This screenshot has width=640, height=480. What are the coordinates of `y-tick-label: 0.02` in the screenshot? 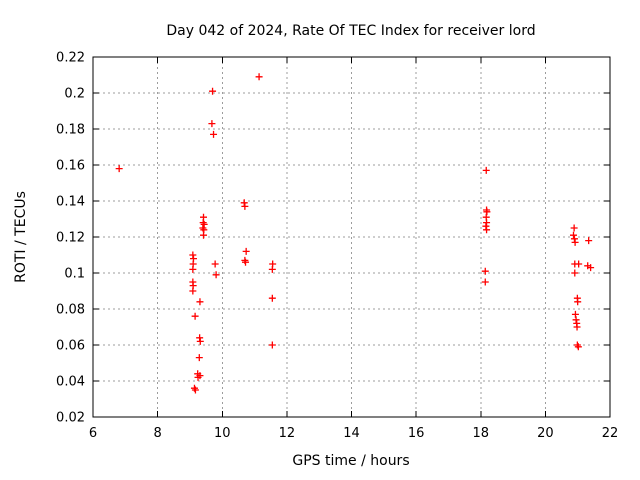 It's located at (70, 418).